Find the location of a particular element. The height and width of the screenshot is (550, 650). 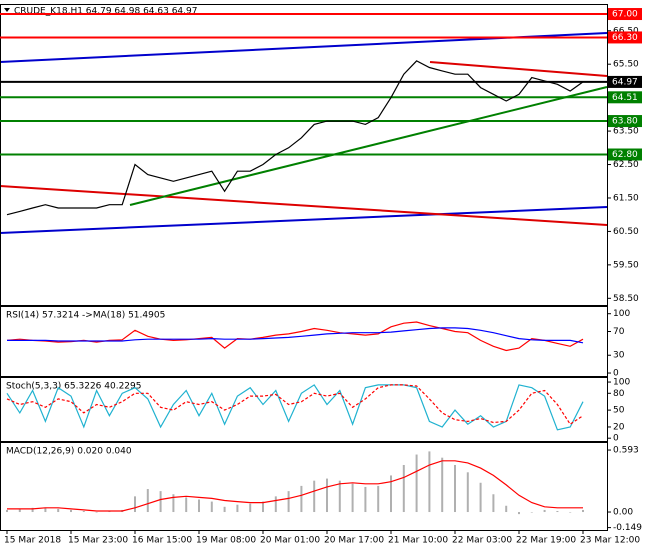

x-tick-label: 20 Mar 17:00 is located at coordinates (354, 541).